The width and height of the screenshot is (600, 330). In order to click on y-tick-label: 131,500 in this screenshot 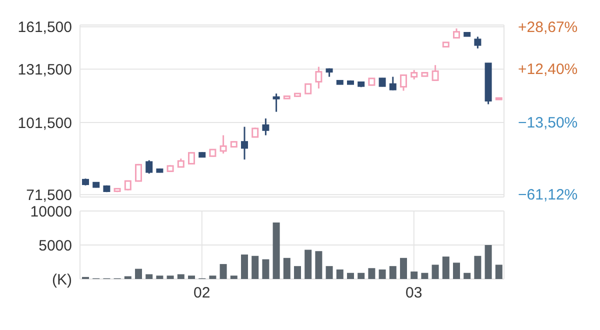, I will do `click(45, 69)`.